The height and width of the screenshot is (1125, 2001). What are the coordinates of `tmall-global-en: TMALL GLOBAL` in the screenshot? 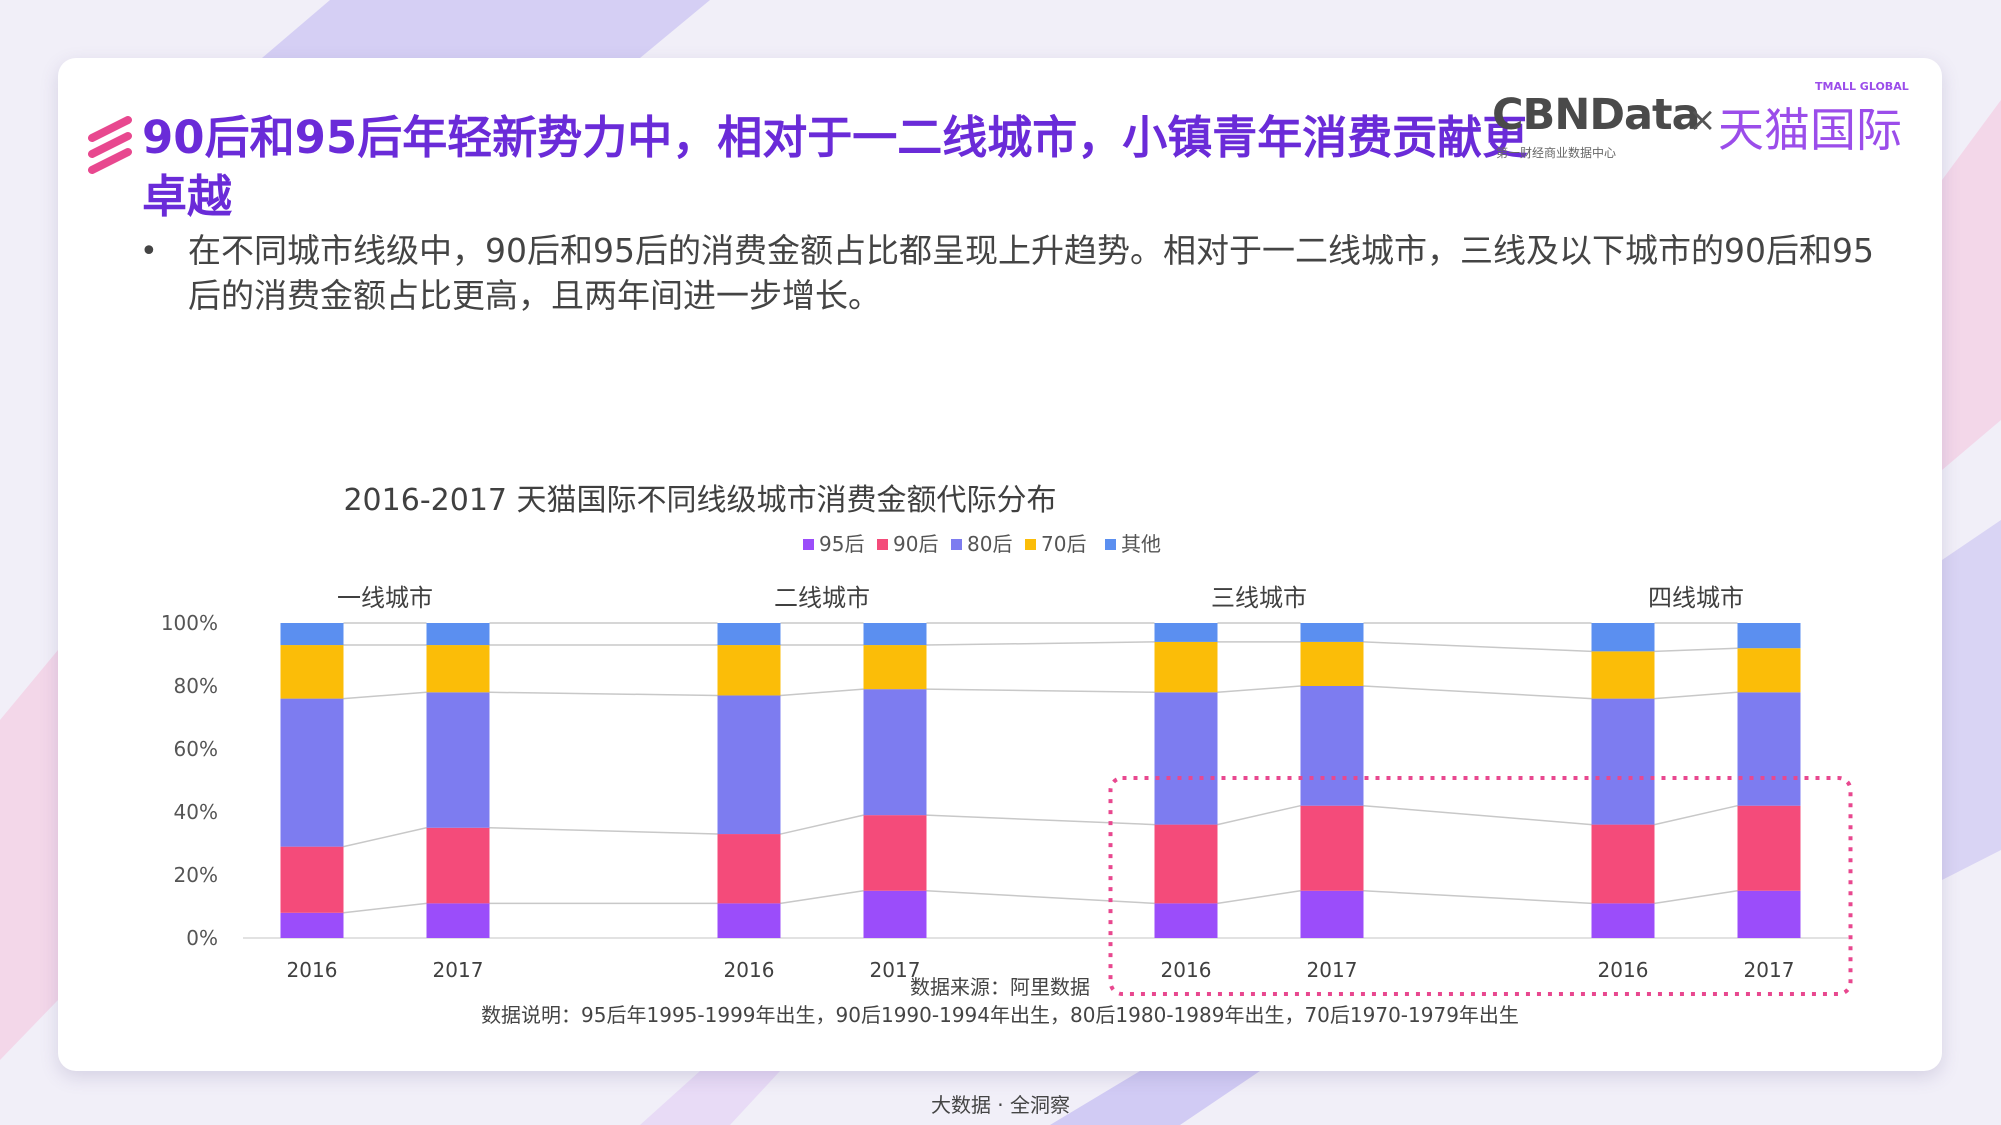 It's located at (1862, 86).